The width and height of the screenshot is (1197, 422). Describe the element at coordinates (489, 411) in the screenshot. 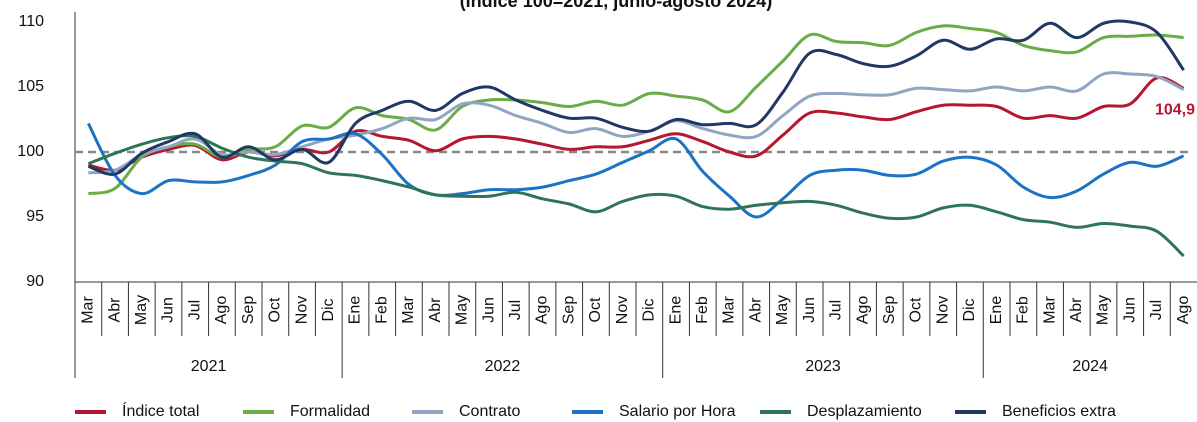

I see `legend-label: Contrato` at that location.